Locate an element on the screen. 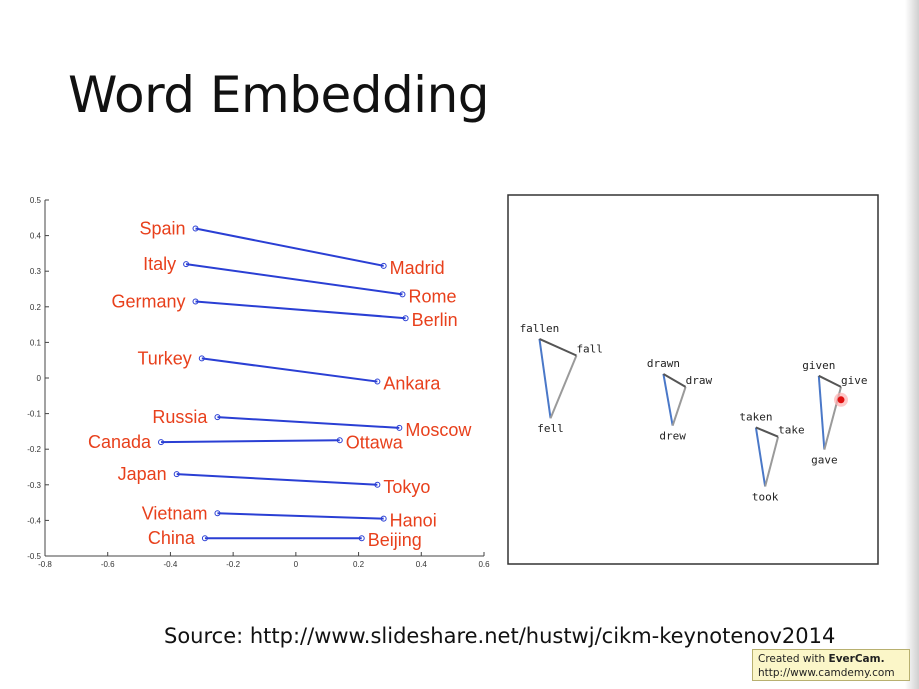 The width and height of the screenshot is (919, 689). x-tick-label: -0.8 is located at coordinates (45, 564).